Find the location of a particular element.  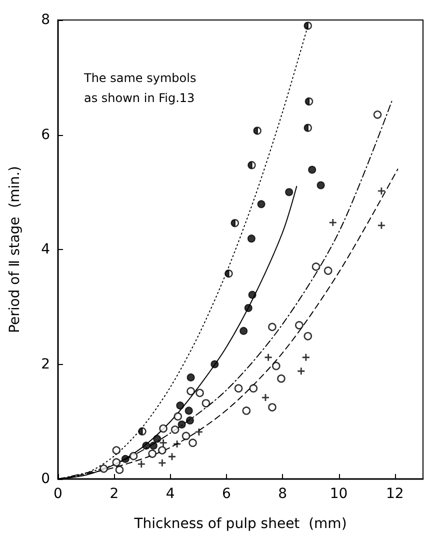

y-tick-label: 0 is located at coordinates (45, 479).